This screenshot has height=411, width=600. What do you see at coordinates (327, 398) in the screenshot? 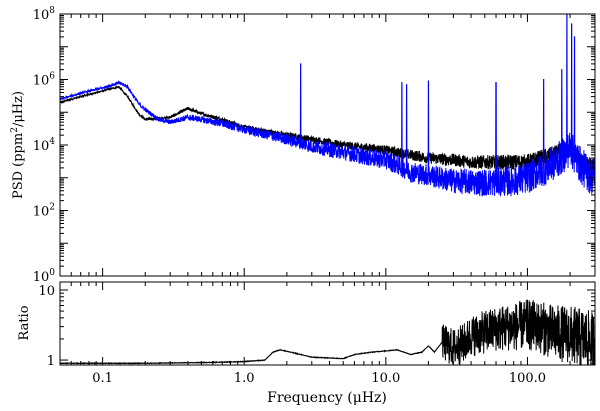
I see `x-axis-label: Frequency (μHz)` at bounding box center [327, 398].